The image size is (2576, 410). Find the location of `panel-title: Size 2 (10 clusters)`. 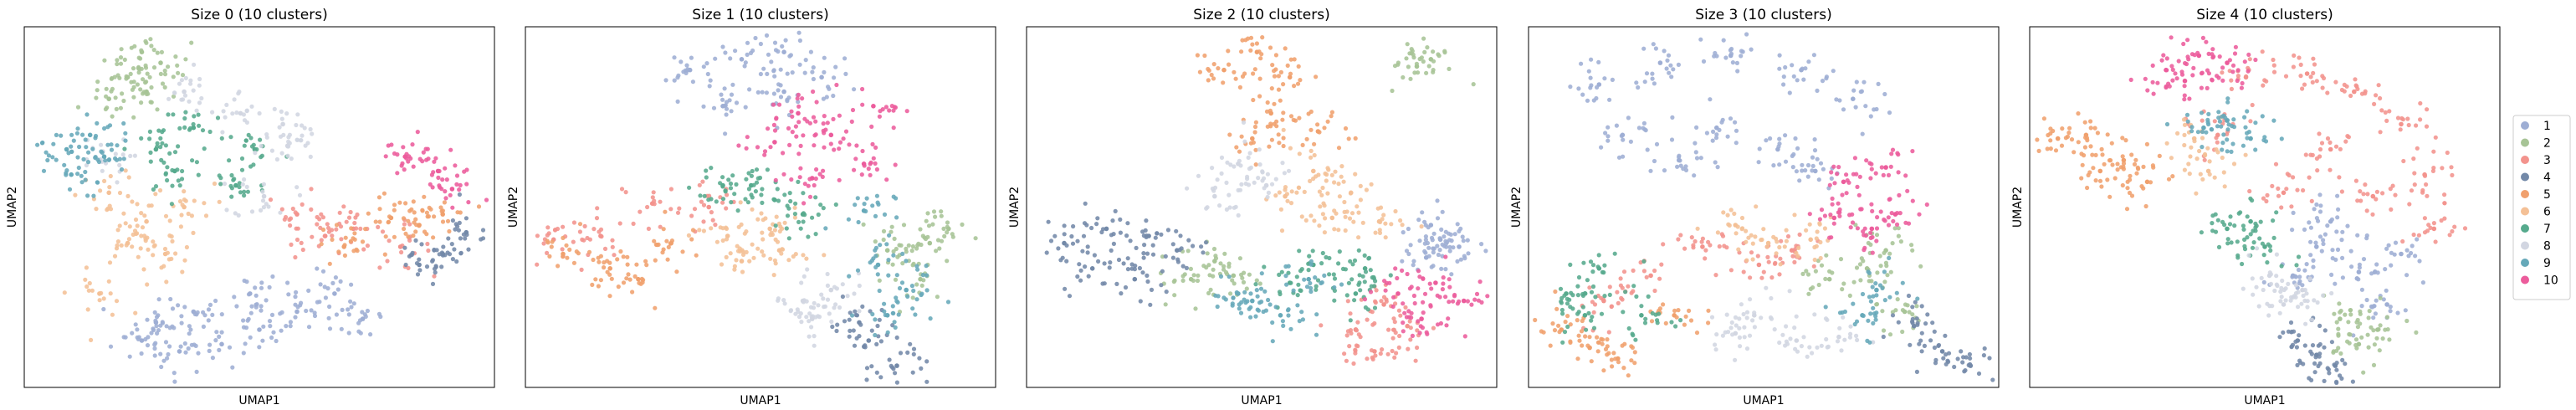

panel-title: Size 2 (10 clusters) is located at coordinates (1262, 15).